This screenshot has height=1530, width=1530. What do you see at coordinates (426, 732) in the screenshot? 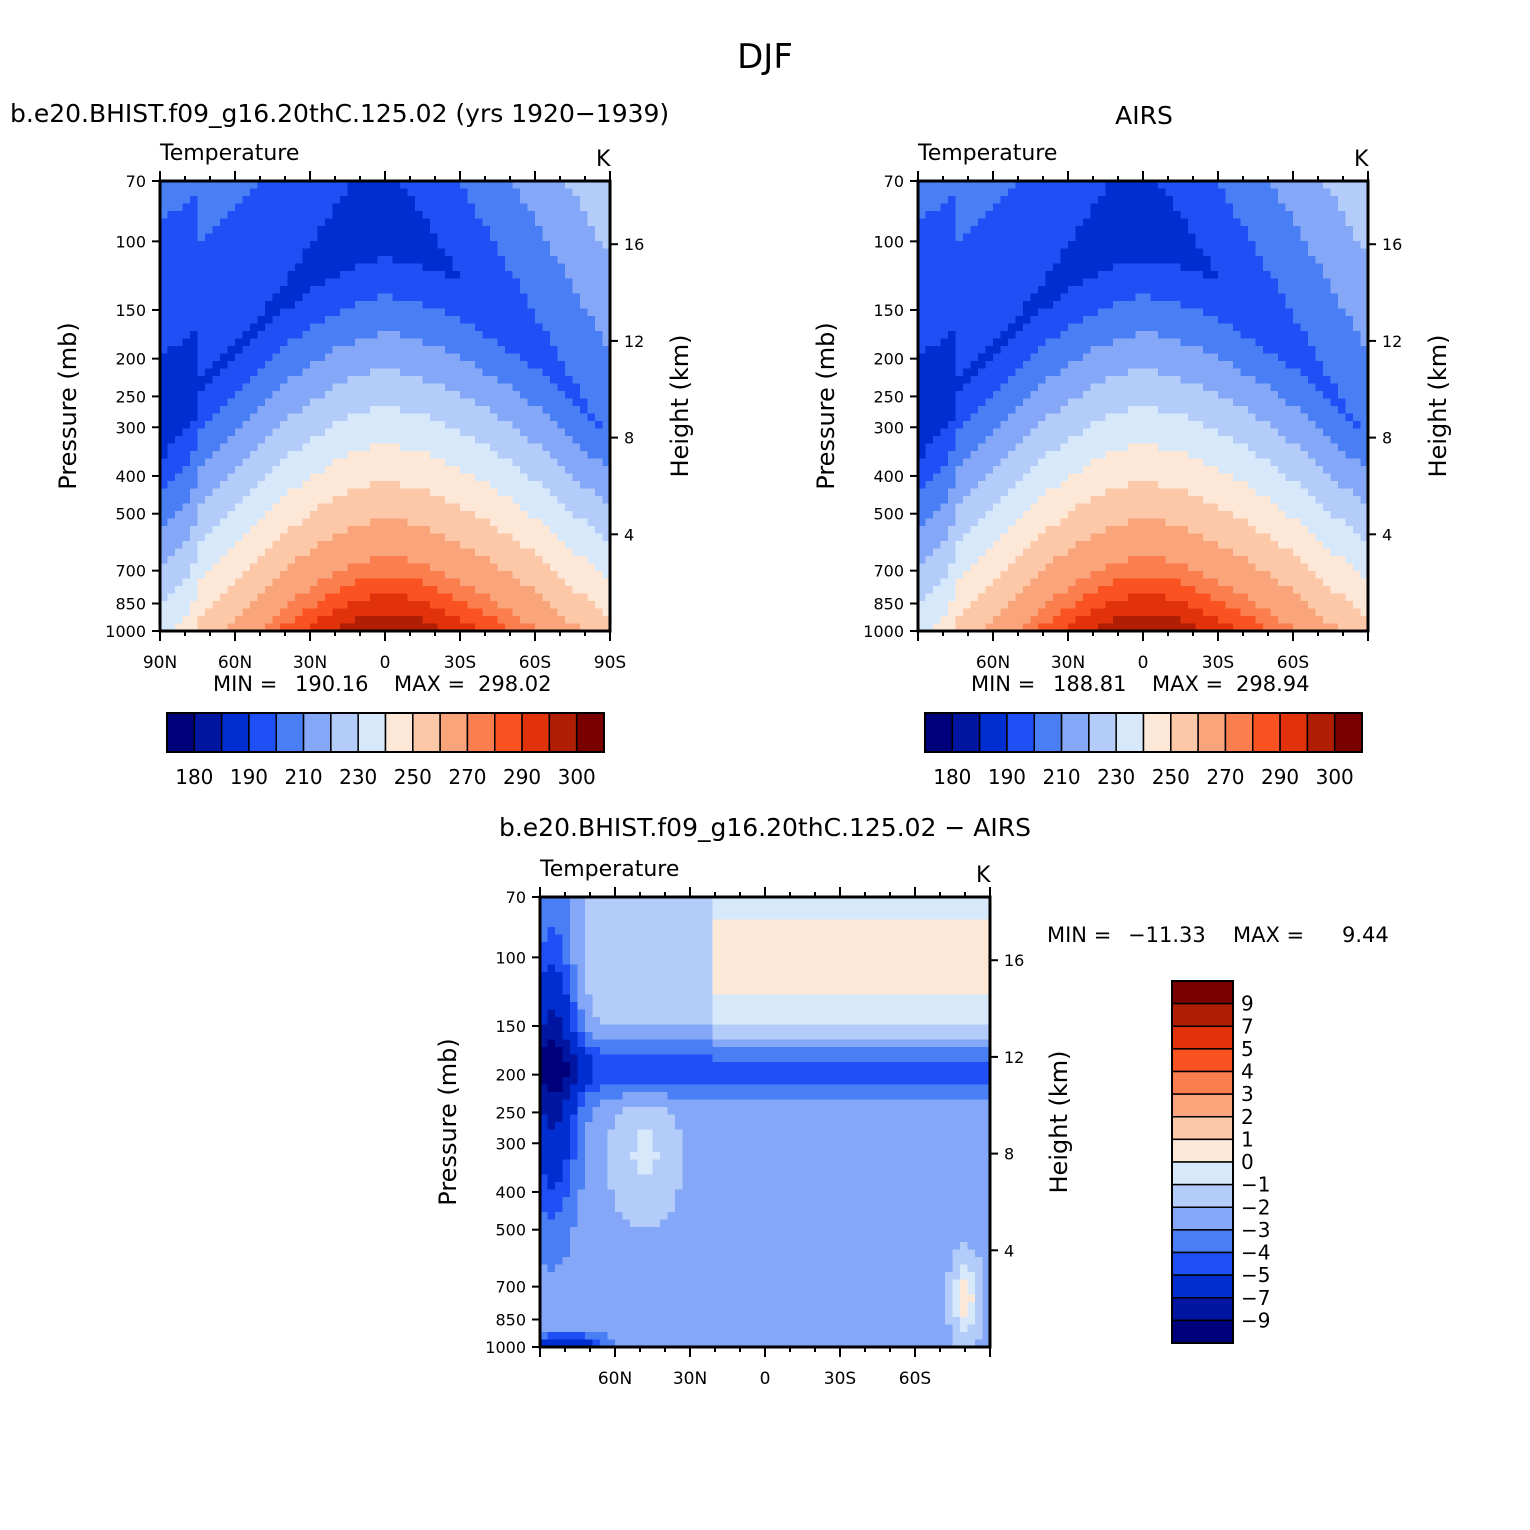
I see `model-colorbar-box` at bounding box center [426, 732].